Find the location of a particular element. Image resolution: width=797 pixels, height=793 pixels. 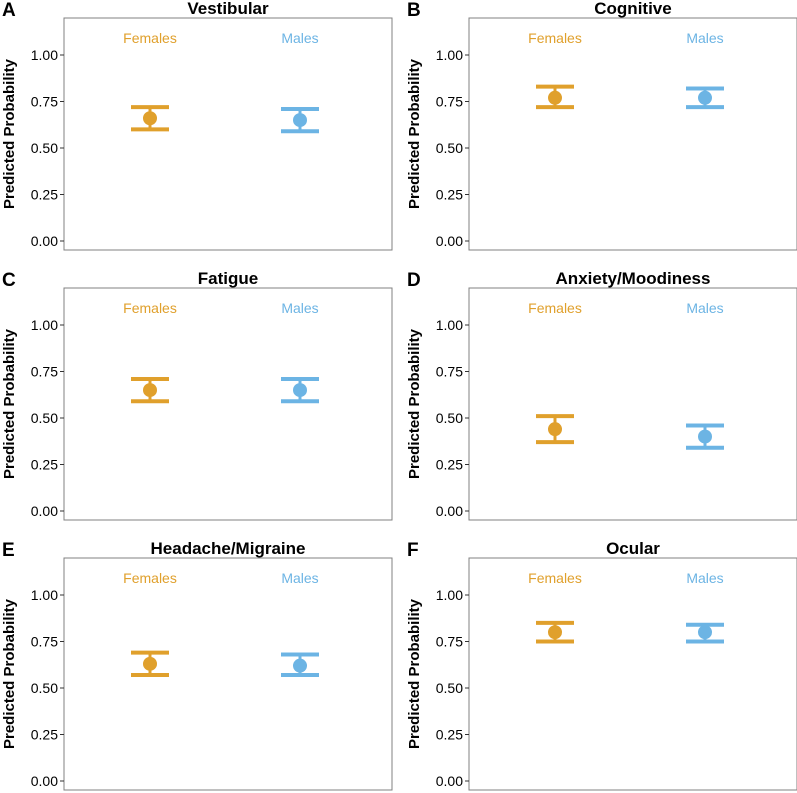

panel-title: Fatigue is located at coordinates (228, 278).